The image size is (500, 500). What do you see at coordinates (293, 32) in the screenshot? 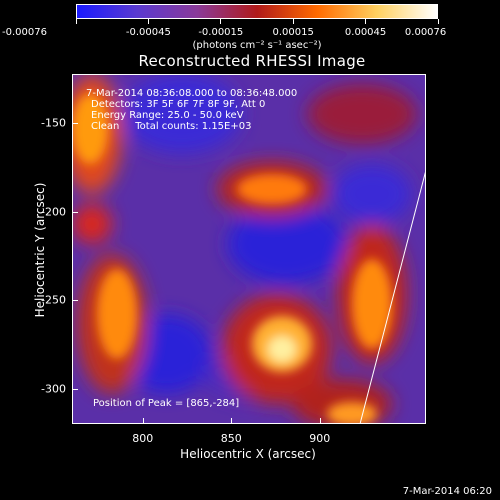
I see `colorbar-tick-label: 0.00015` at bounding box center [293, 32].